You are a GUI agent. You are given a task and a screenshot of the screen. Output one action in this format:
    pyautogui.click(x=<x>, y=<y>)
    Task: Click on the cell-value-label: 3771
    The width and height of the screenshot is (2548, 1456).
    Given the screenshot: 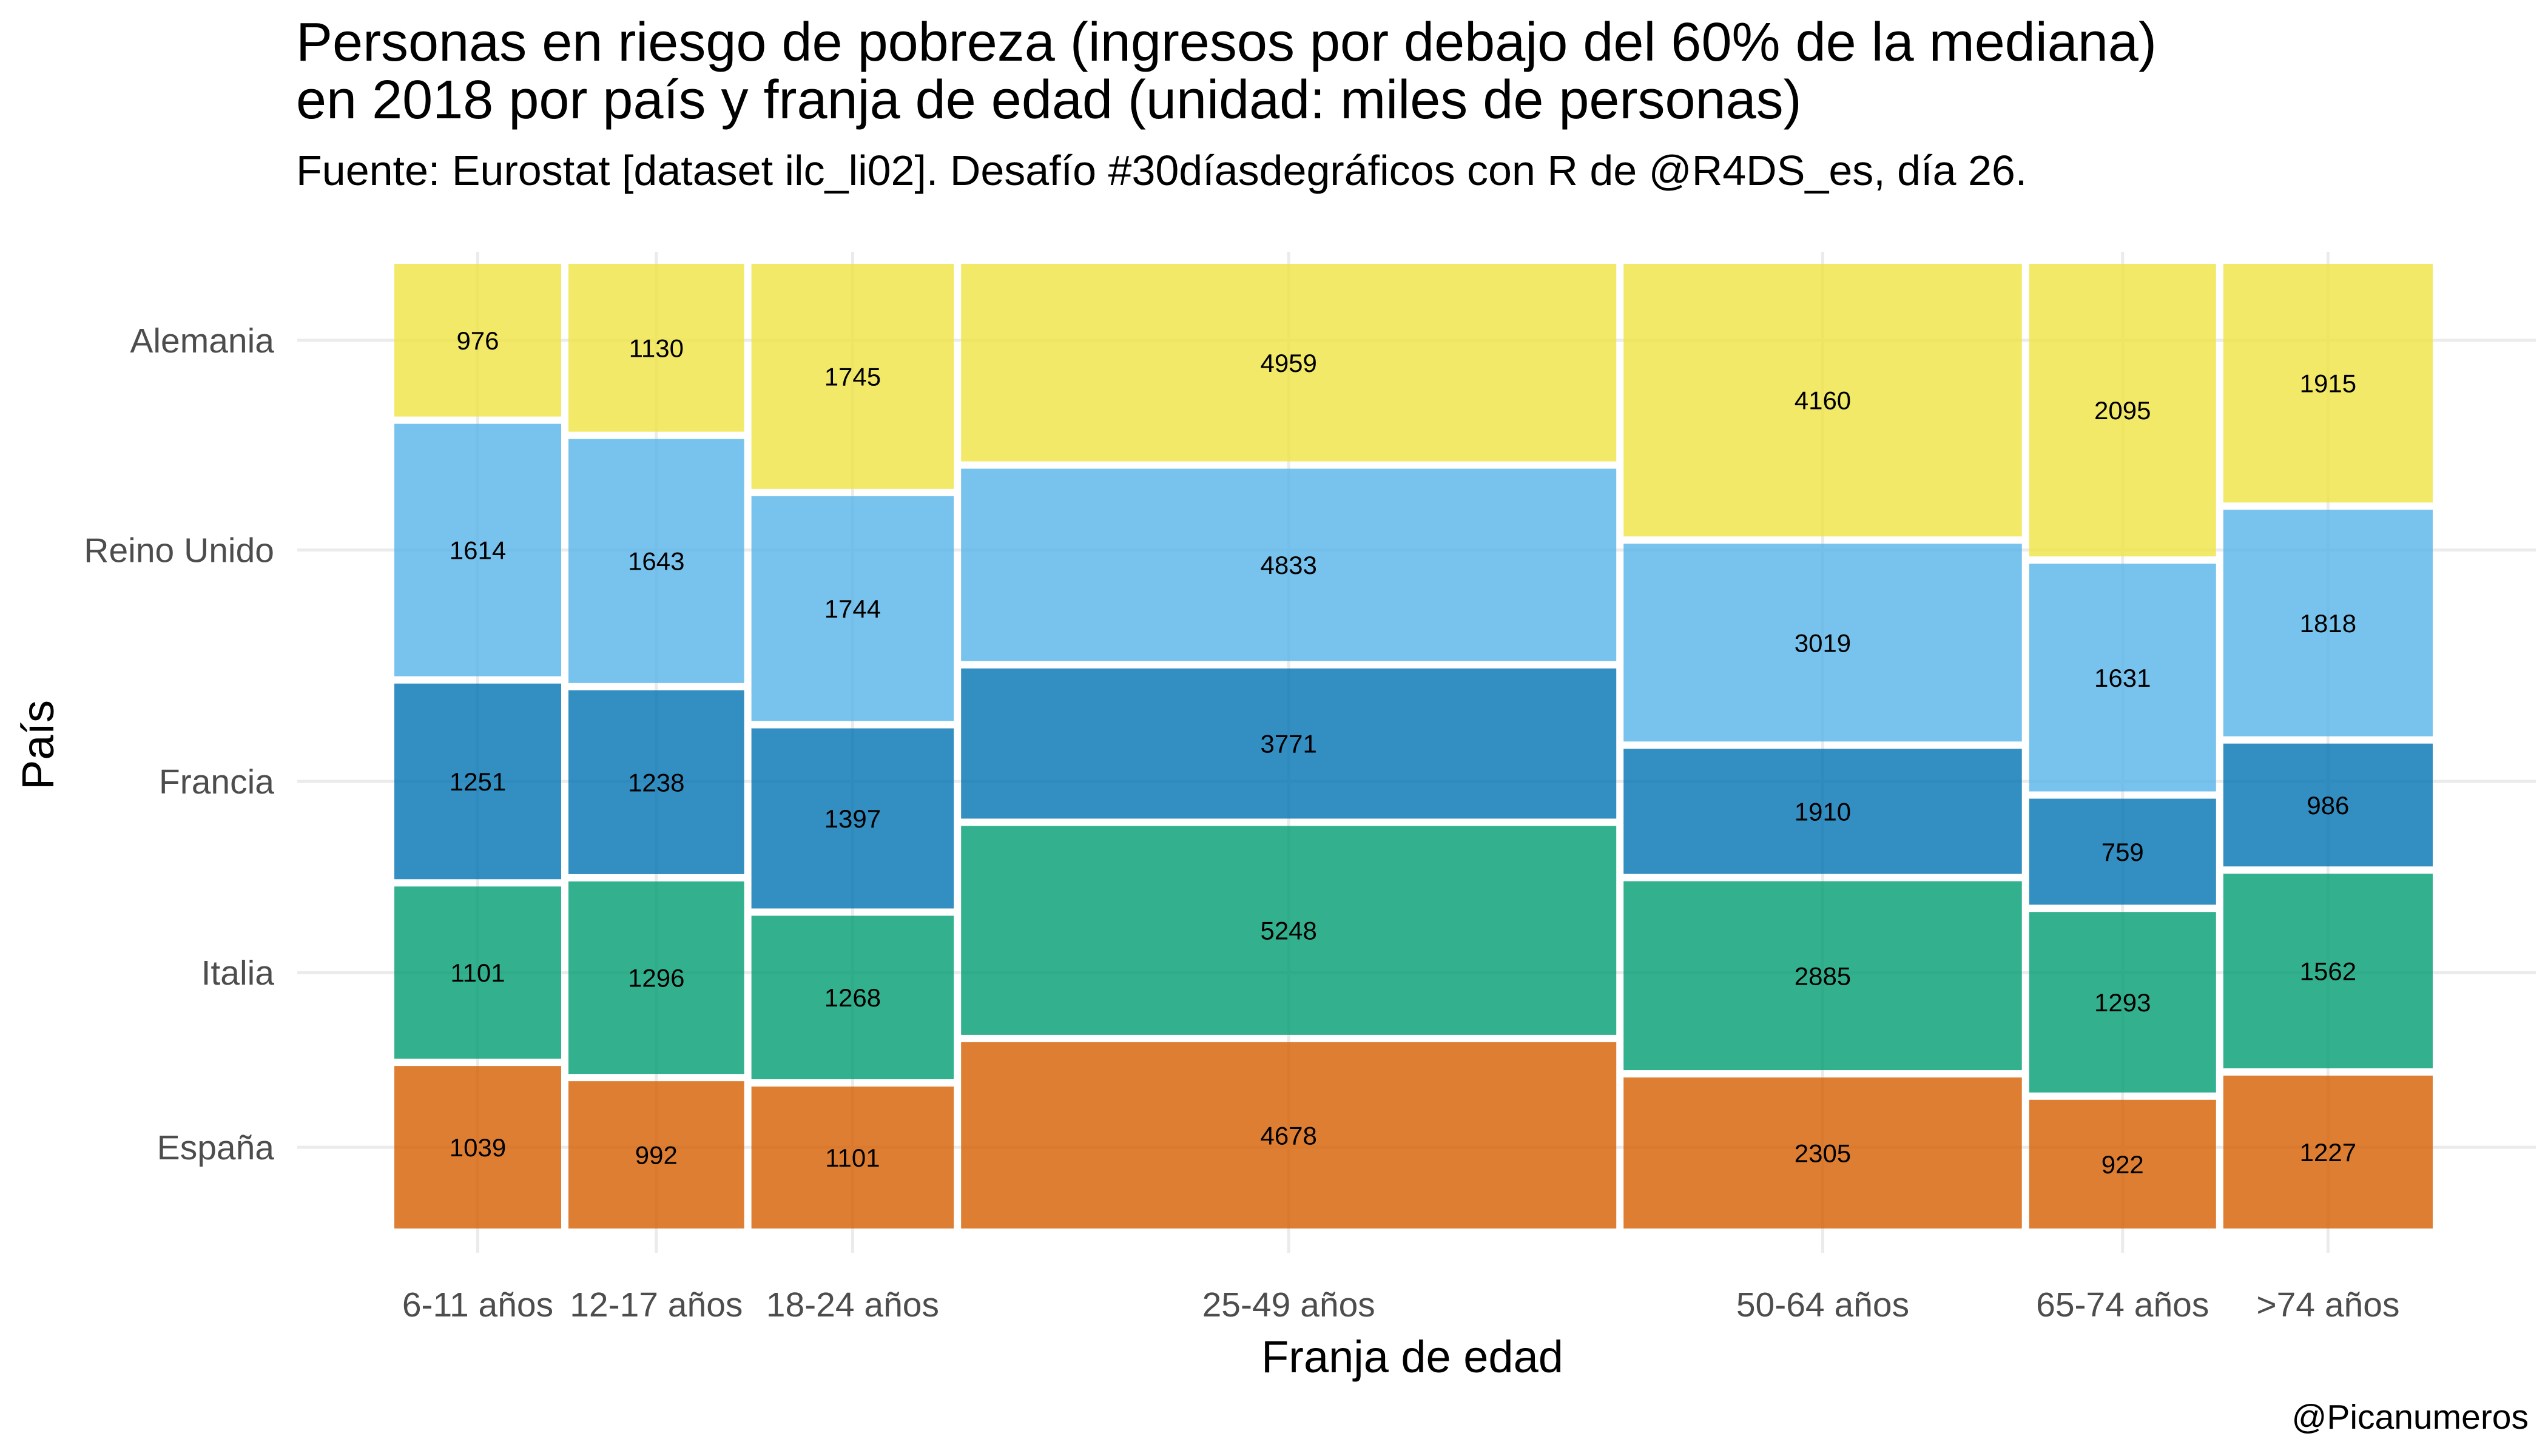 What is the action you would take?
    pyautogui.click(x=1288, y=744)
    